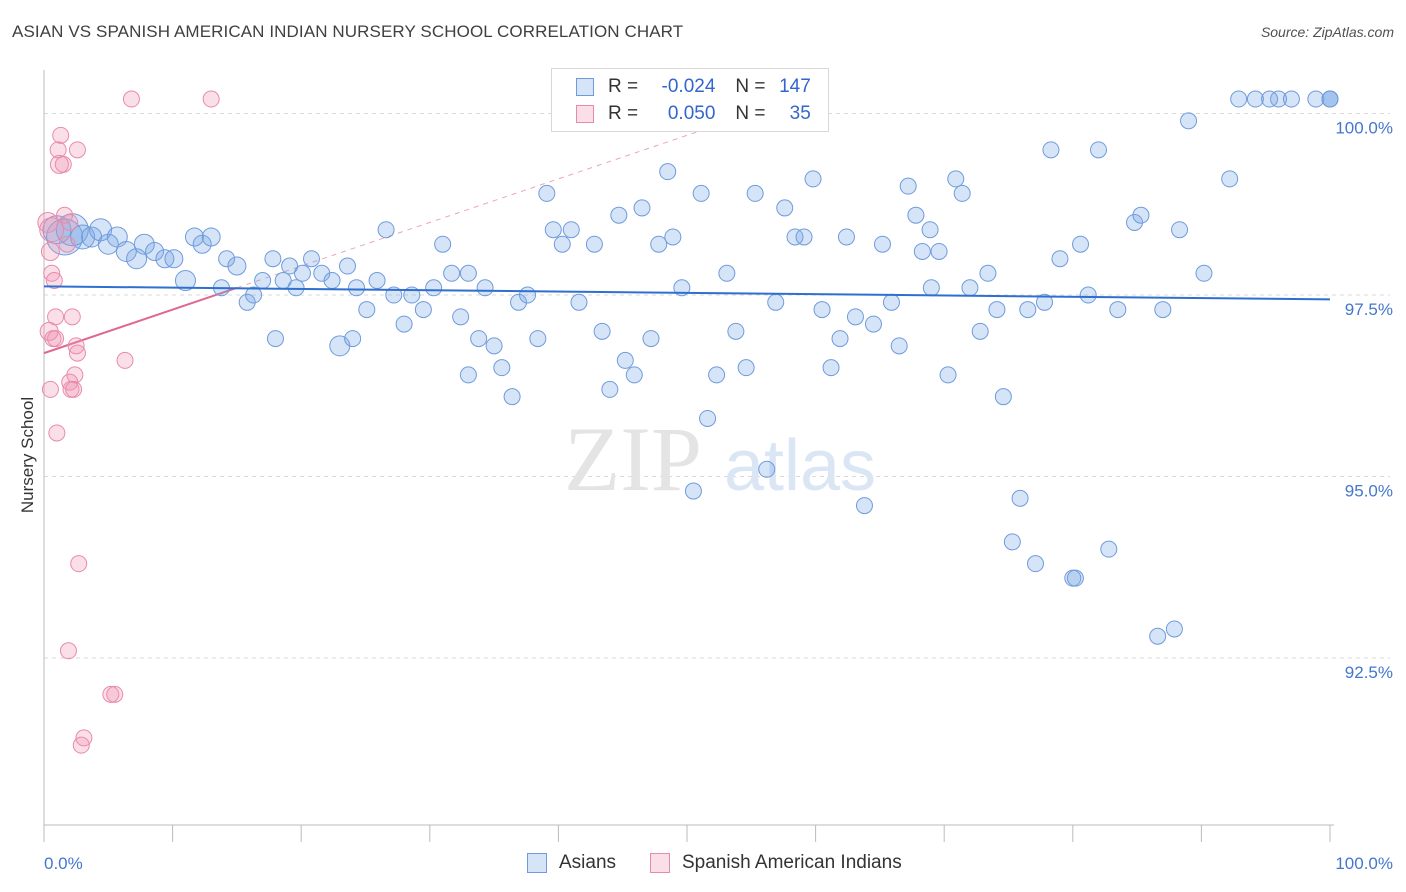 The image size is (1406, 892). What do you see at coordinates (128, 422) in the screenshot?
I see `sai-points` at bounding box center [128, 422].